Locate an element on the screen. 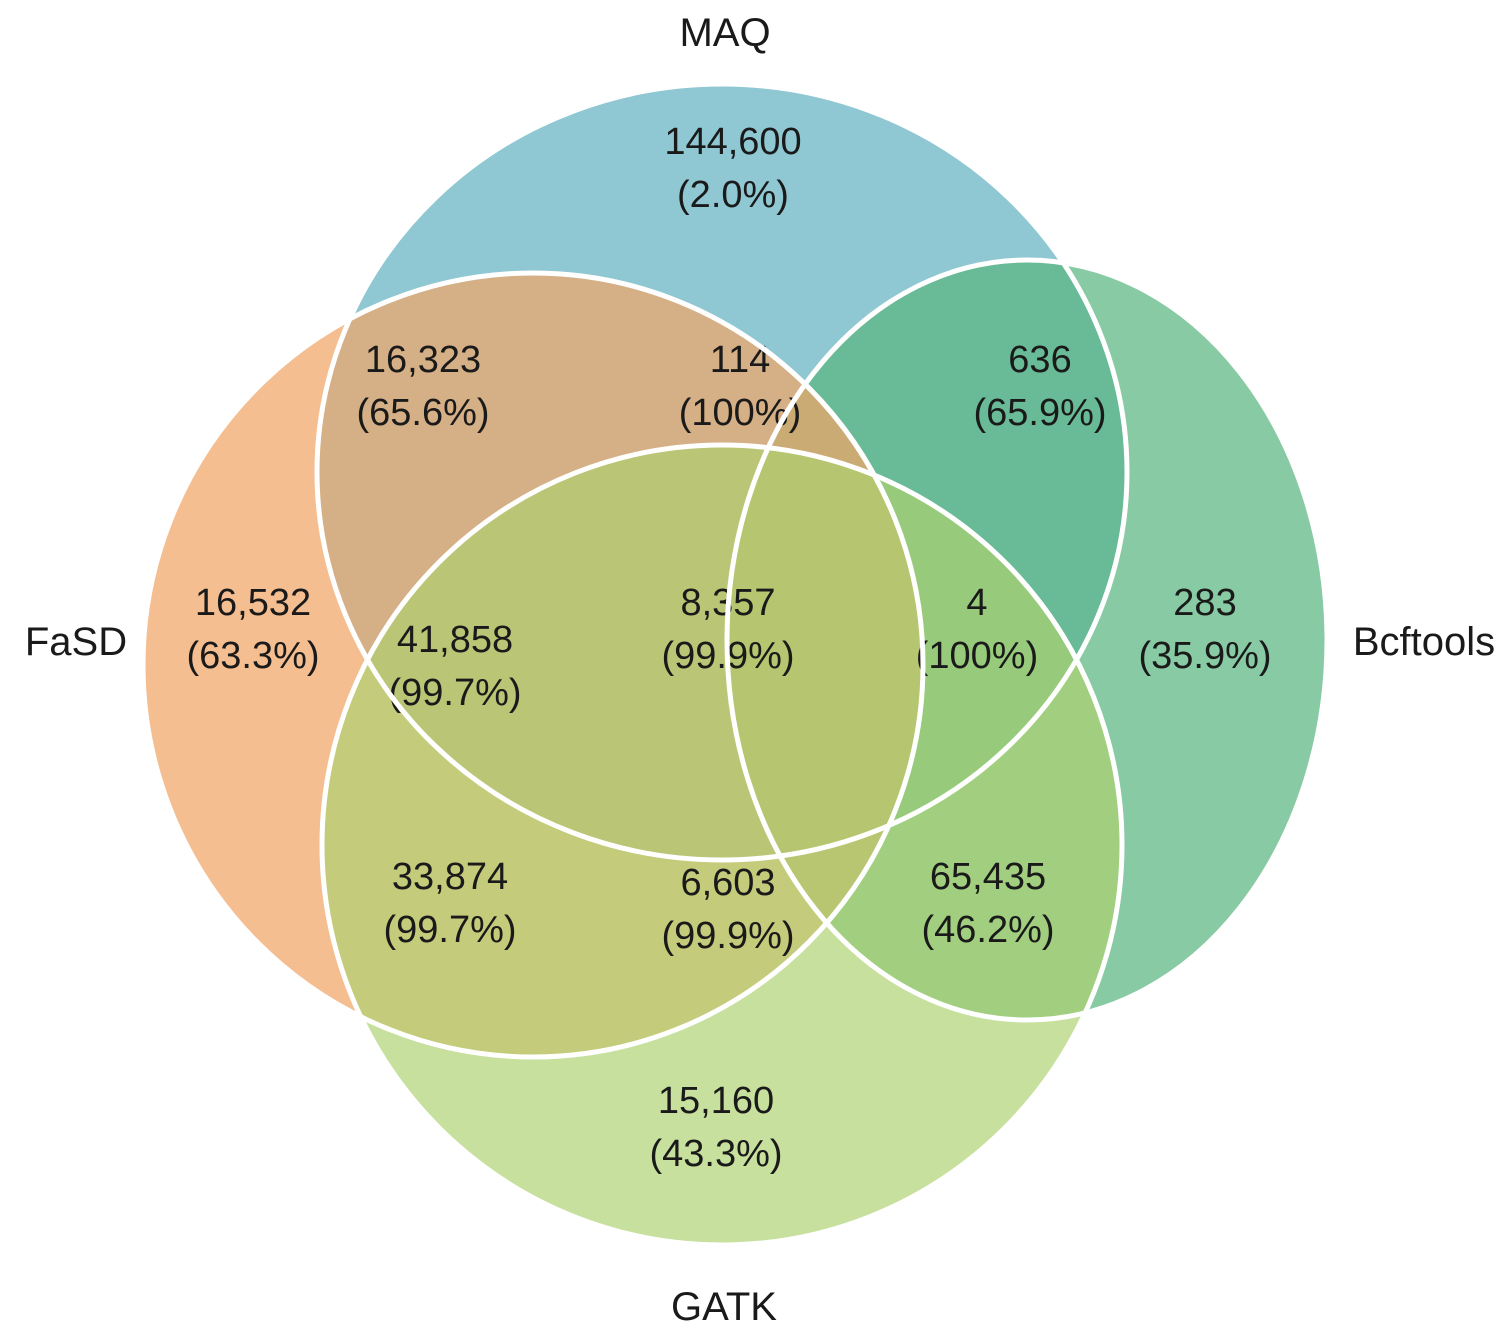 Image resolution: width=1510 pixels, height=1329 pixels. region-pct-fasd-maq: (65.6%) is located at coordinates (422, 413).